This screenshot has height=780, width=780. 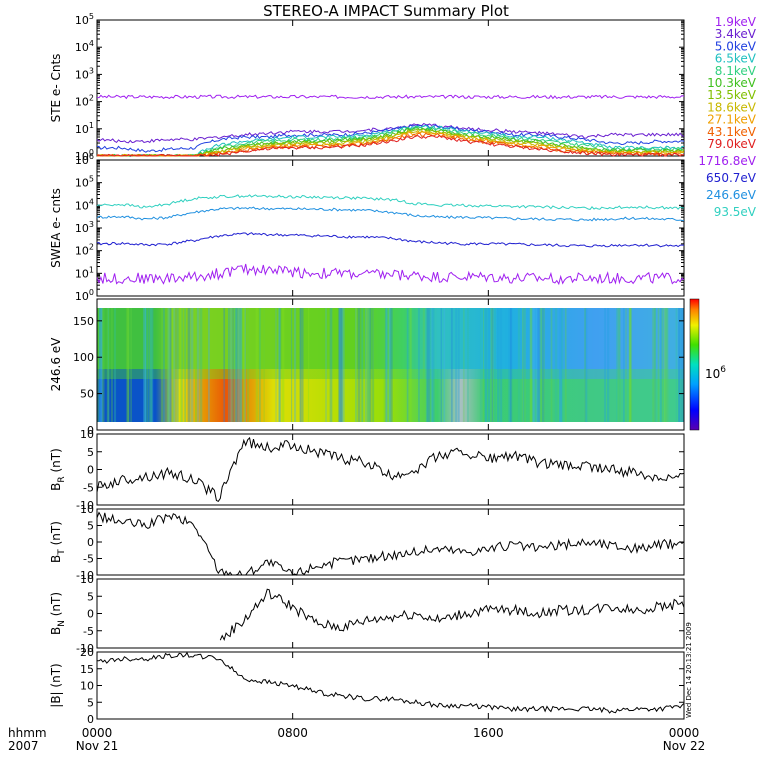 I want to click on legend-entry: 5.0keV, so click(x=736, y=46).